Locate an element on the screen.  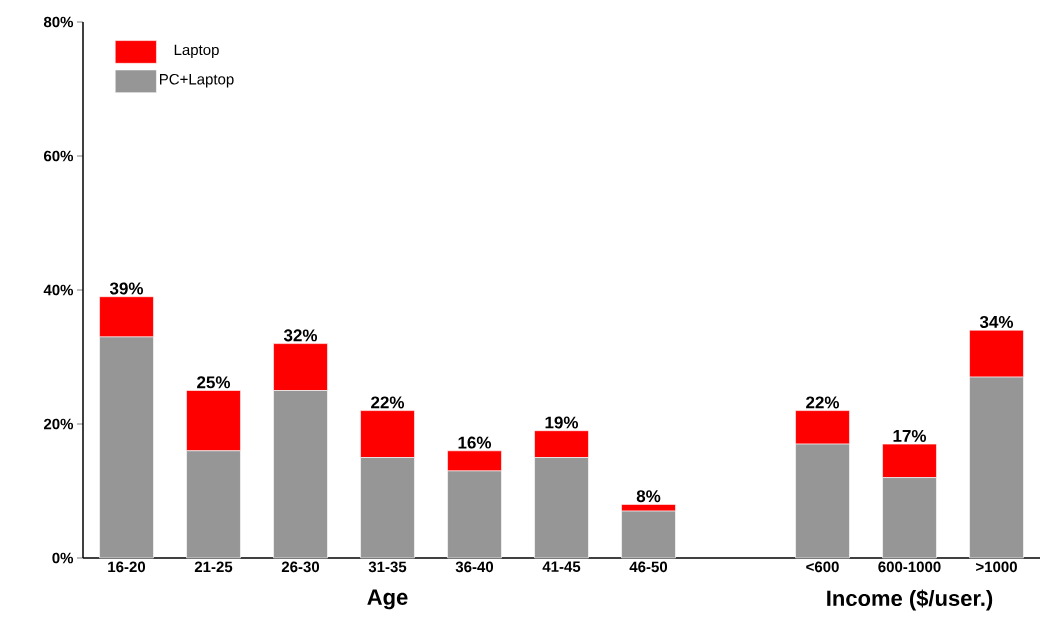
y-tick-label: 20% is located at coordinates (58, 424).